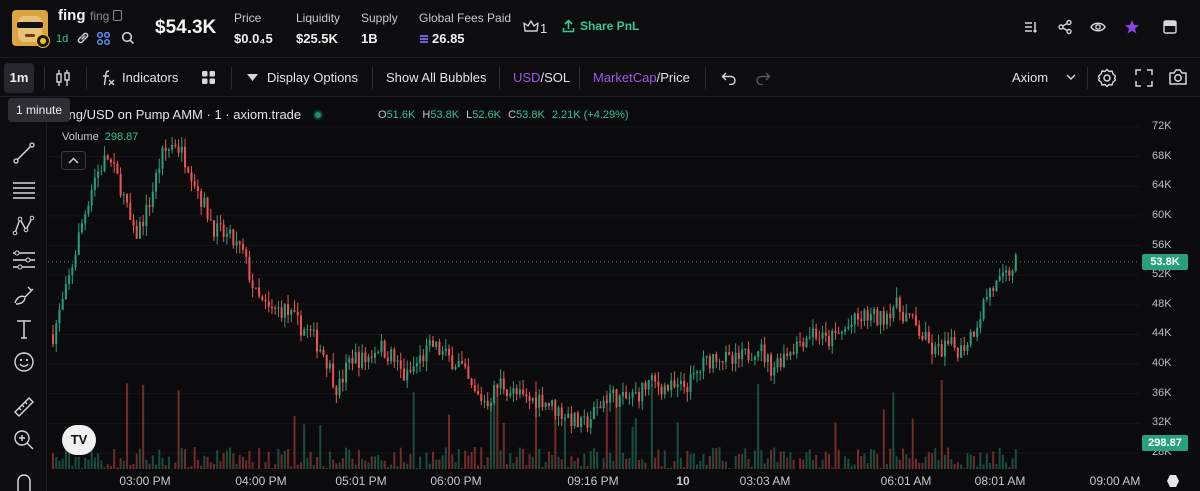 The height and width of the screenshot is (491, 1200). What do you see at coordinates (1030, 77) in the screenshot?
I see `theme-select: Axiom` at bounding box center [1030, 77].